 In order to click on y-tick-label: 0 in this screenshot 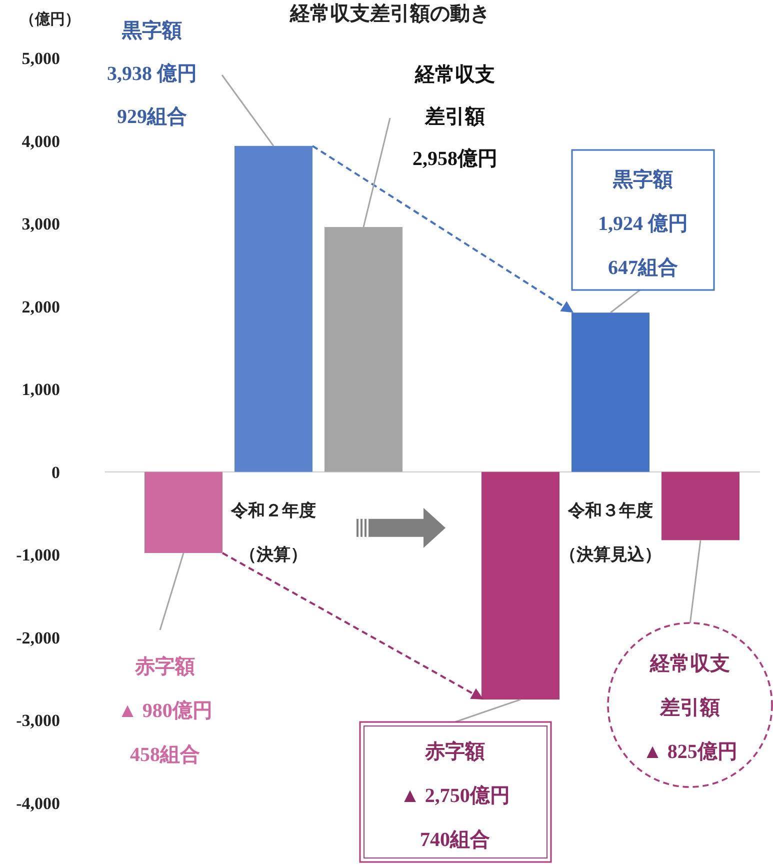, I will do `click(56, 472)`.